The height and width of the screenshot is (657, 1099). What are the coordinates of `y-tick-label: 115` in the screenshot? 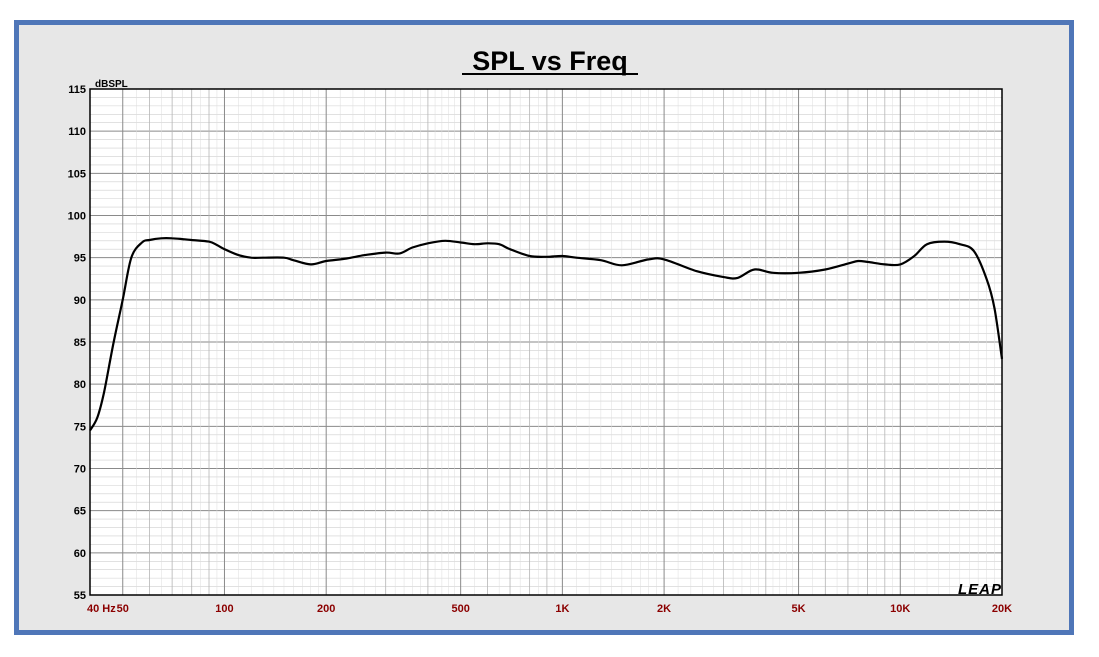 It's located at (77, 90).